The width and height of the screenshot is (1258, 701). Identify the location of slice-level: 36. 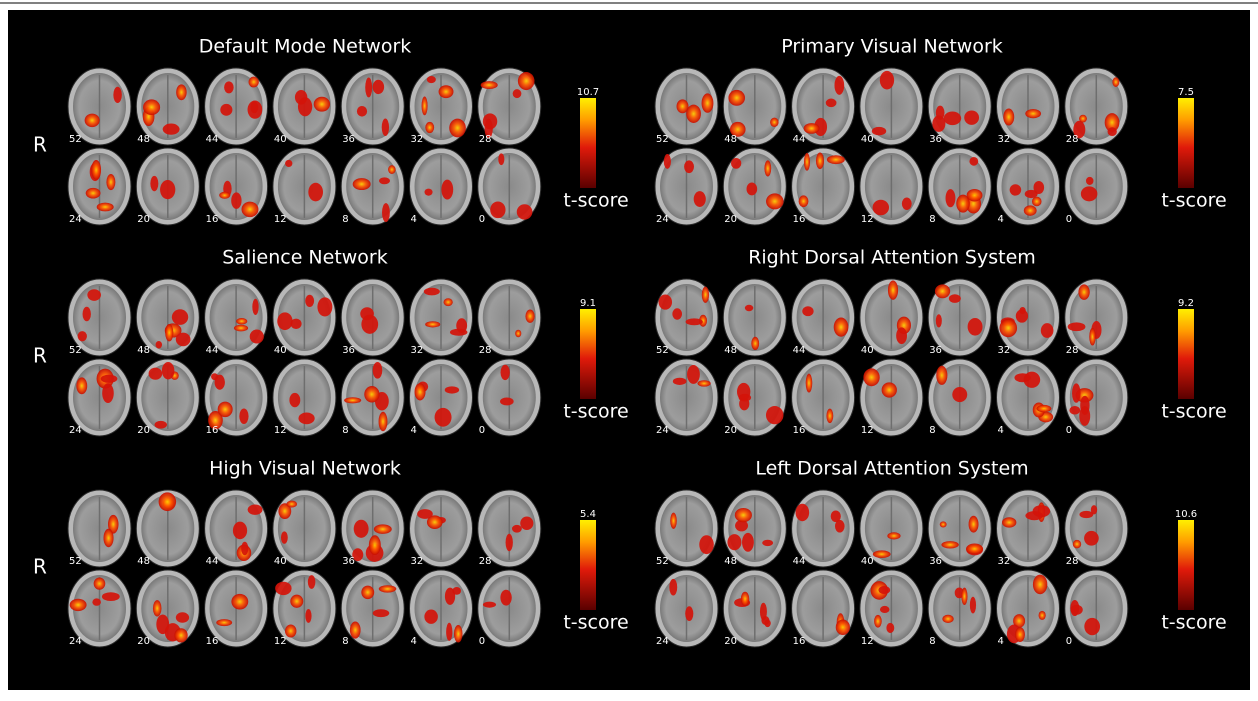
(348, 350).